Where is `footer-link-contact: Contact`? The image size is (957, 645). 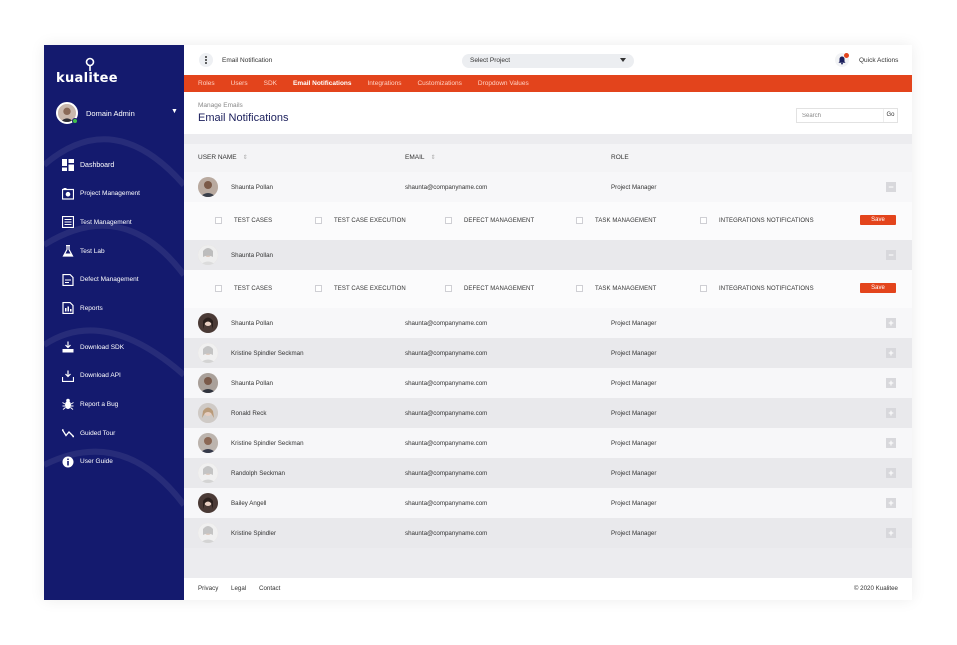 footer-link-contact: Contact is located at coordinates (270, 588).